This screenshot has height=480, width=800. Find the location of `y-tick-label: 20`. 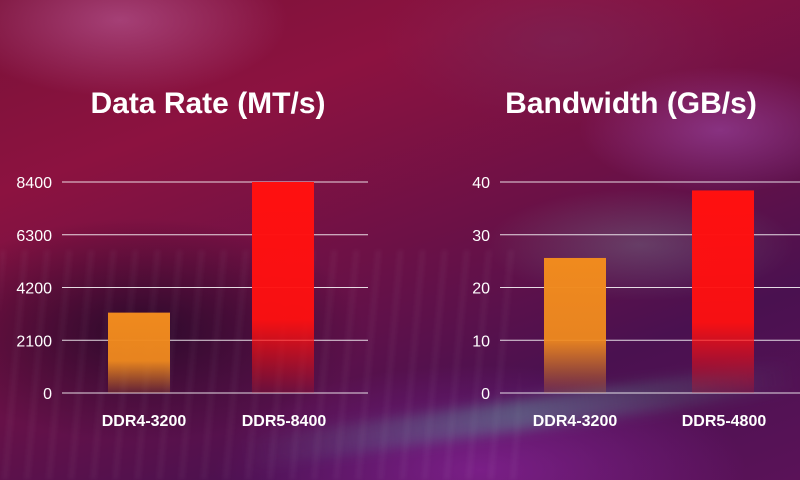

y-tick-label: 20 is located at coordinates (481, 289).